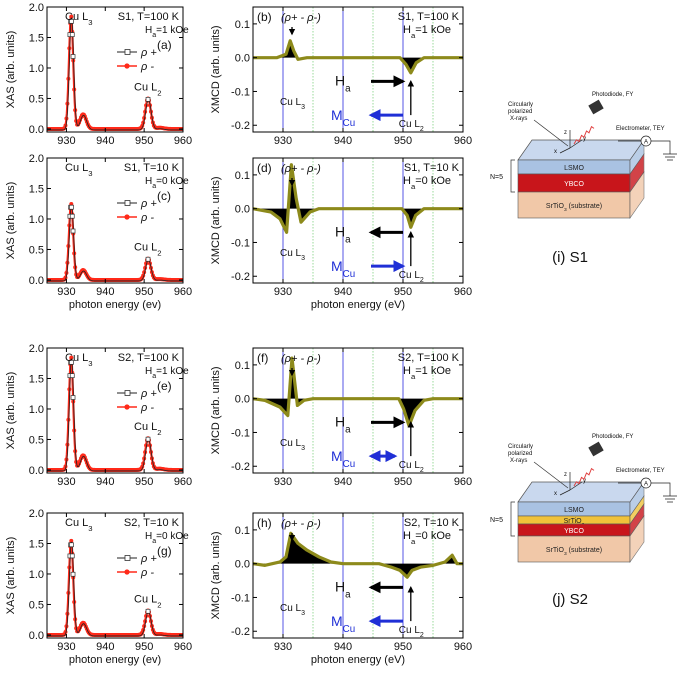 The width and height of the screenshot is (685, 676). What do you see at coordinates (427, 183) in the screenshot?
I see `panel-field: Ha=0 kOe` at bounding box center [427, 183].